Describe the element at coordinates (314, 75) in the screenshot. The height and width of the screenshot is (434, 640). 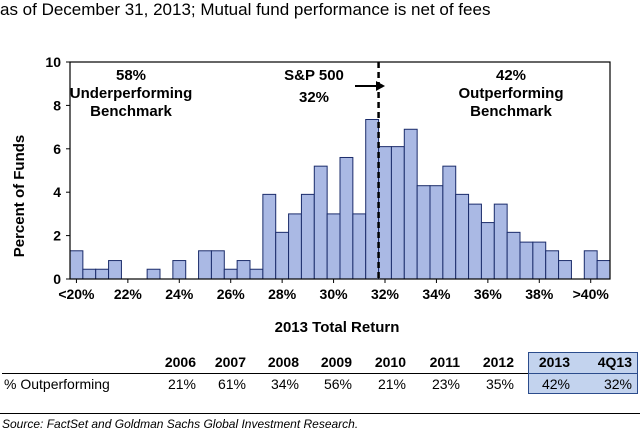
I see `center-annotation-line1: S&P 500` at that location.